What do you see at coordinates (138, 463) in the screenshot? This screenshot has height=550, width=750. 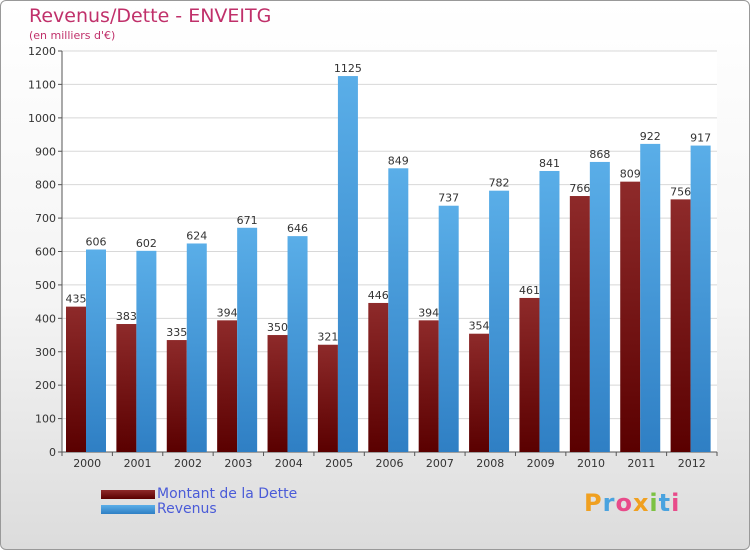 I see `x-tick-label: 2001` at bounding box center [138, 463].